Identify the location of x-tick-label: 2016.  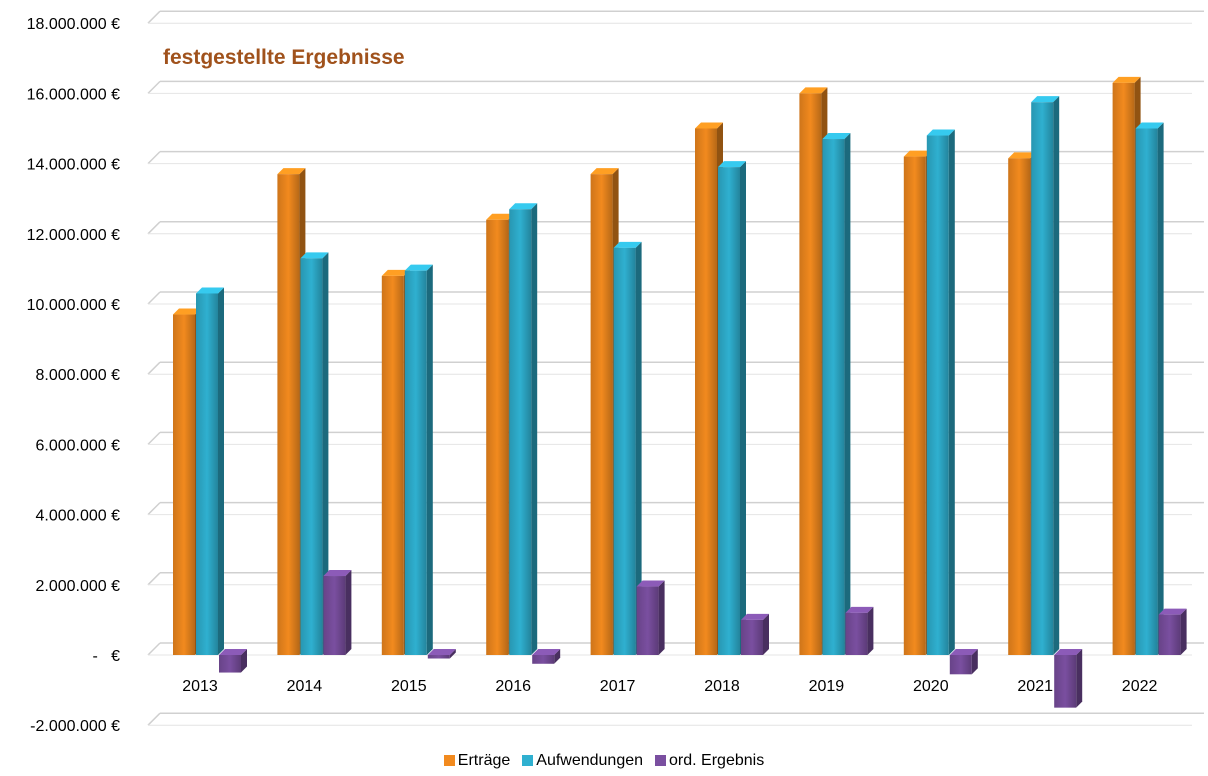
(513, 686).